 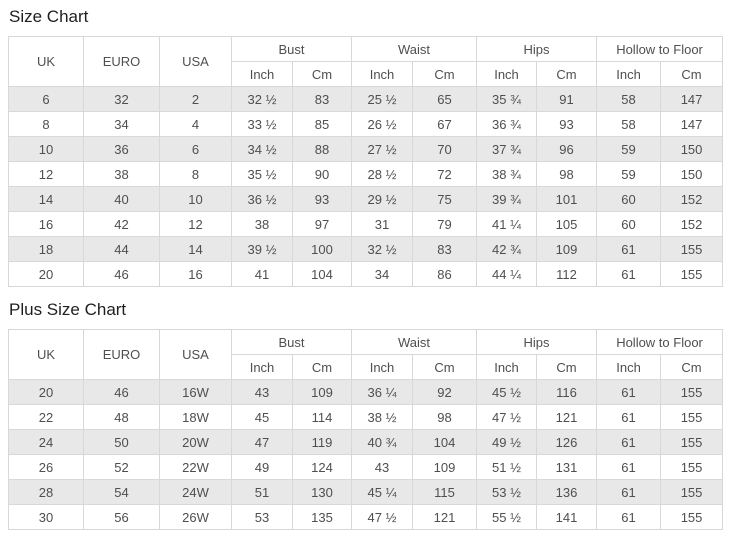 I want to click on table-cell: 18W, so click(x=195, y=417).